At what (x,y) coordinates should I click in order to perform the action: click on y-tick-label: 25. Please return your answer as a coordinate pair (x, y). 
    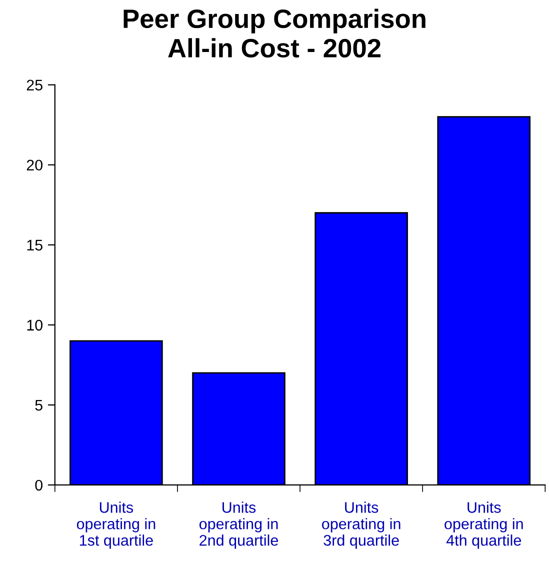
    Looking at the image, I should click on (34, 85).